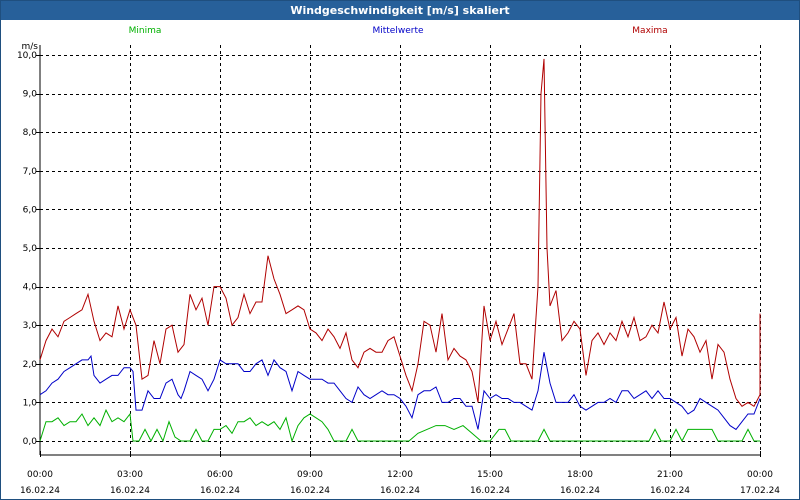  What do you see at coordinates (30, 365) in the screenshot?
I see `y-tick-label: 2,0` at bounding box center [30, 365].